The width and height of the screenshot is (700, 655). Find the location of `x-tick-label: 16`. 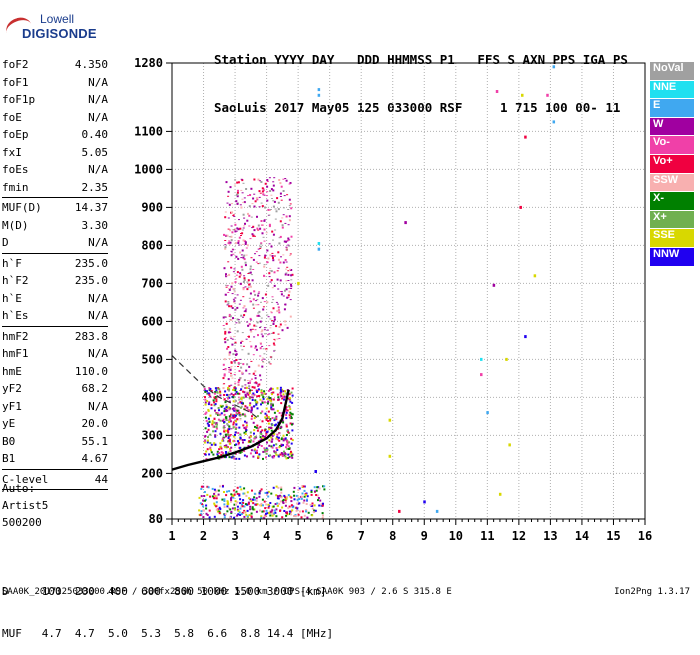

x-tick-label: 16 is located at coordinates (645, 536).